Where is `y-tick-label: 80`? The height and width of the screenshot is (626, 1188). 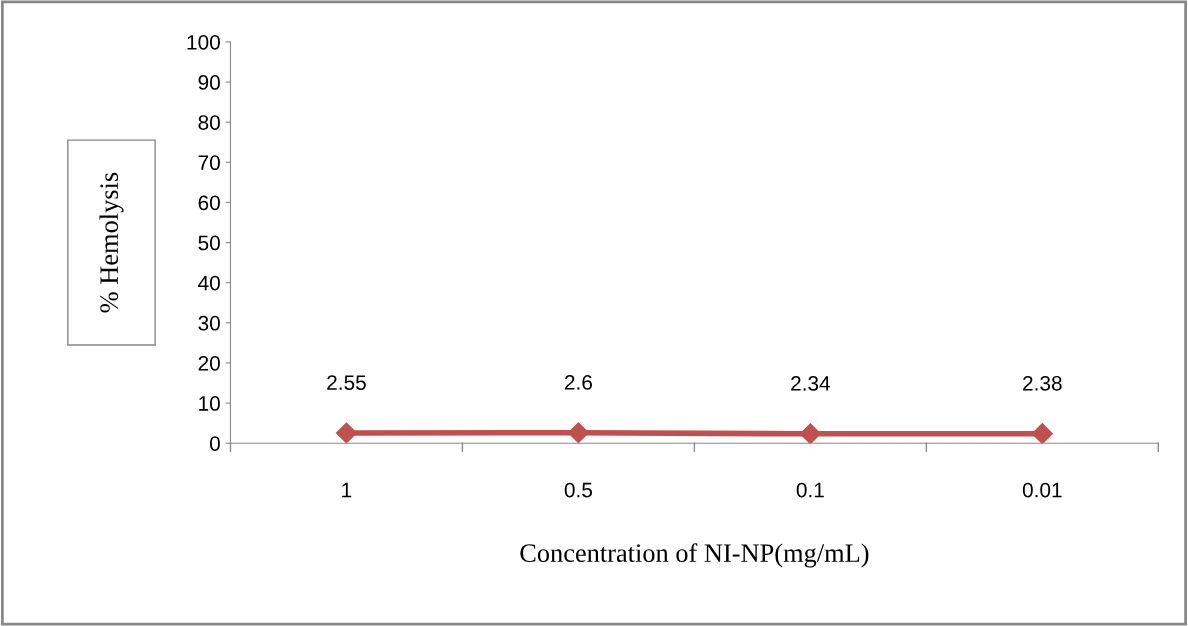 y-tick-label: 80 is located at coordinates (209, 122).